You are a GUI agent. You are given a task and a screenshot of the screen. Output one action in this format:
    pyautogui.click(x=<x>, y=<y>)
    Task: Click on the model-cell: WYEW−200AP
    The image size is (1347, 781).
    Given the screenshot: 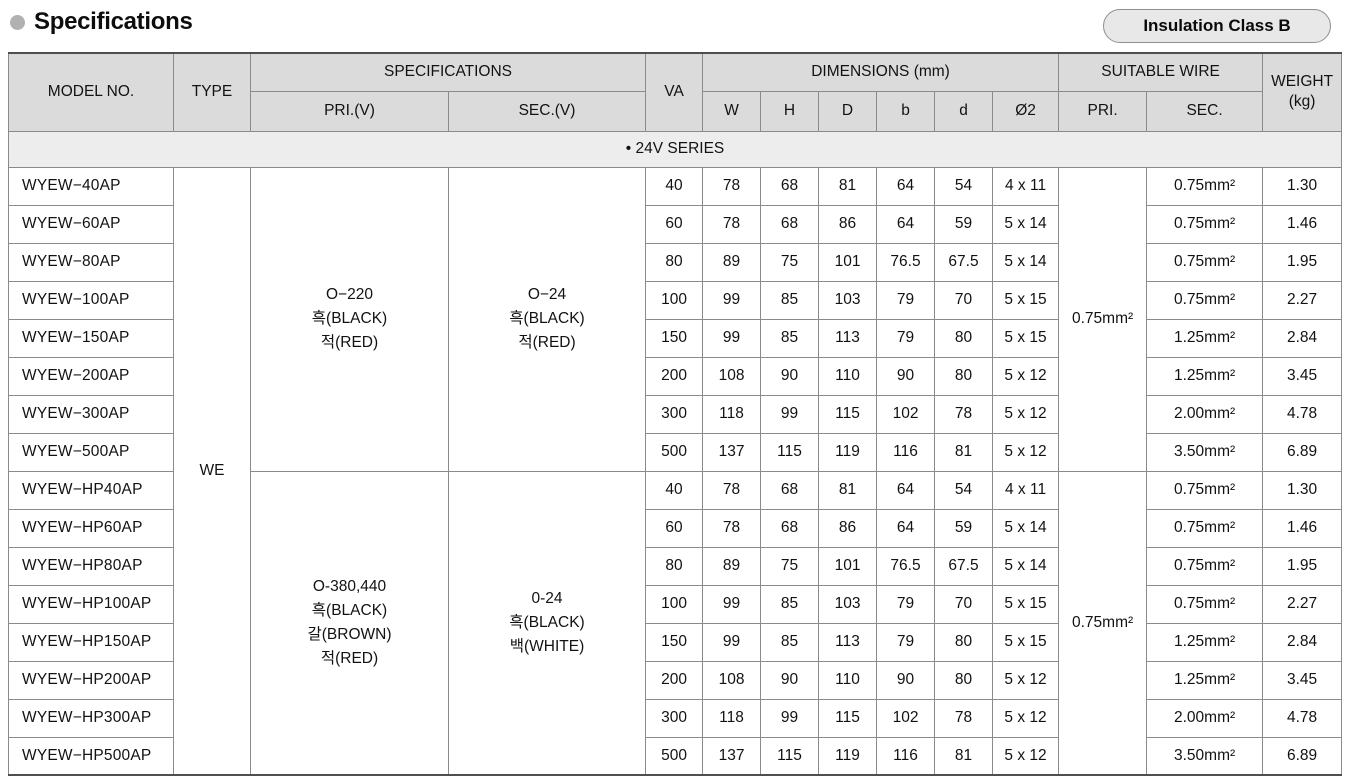 What is the action you would take?
    pyautogui.click(x=91, y=376)
    